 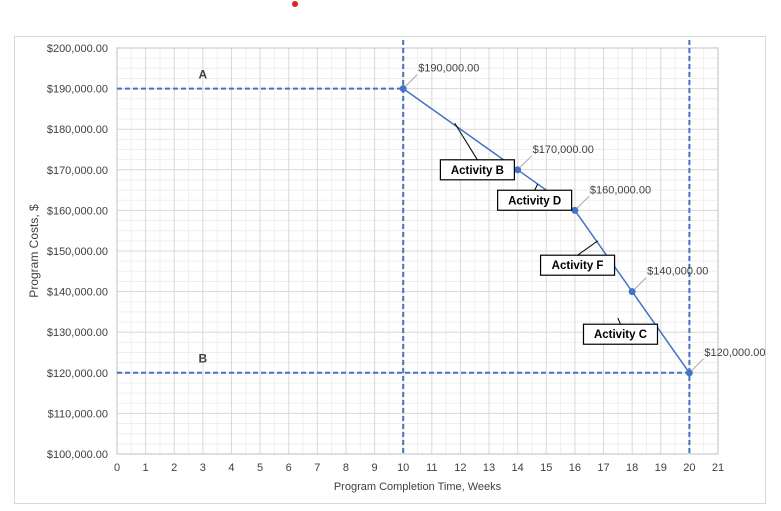 What do you see at coordinates (77, 211) in the screenshot?
I see `y-tick-label: $160,000.00` at bounding box center [77, 211].